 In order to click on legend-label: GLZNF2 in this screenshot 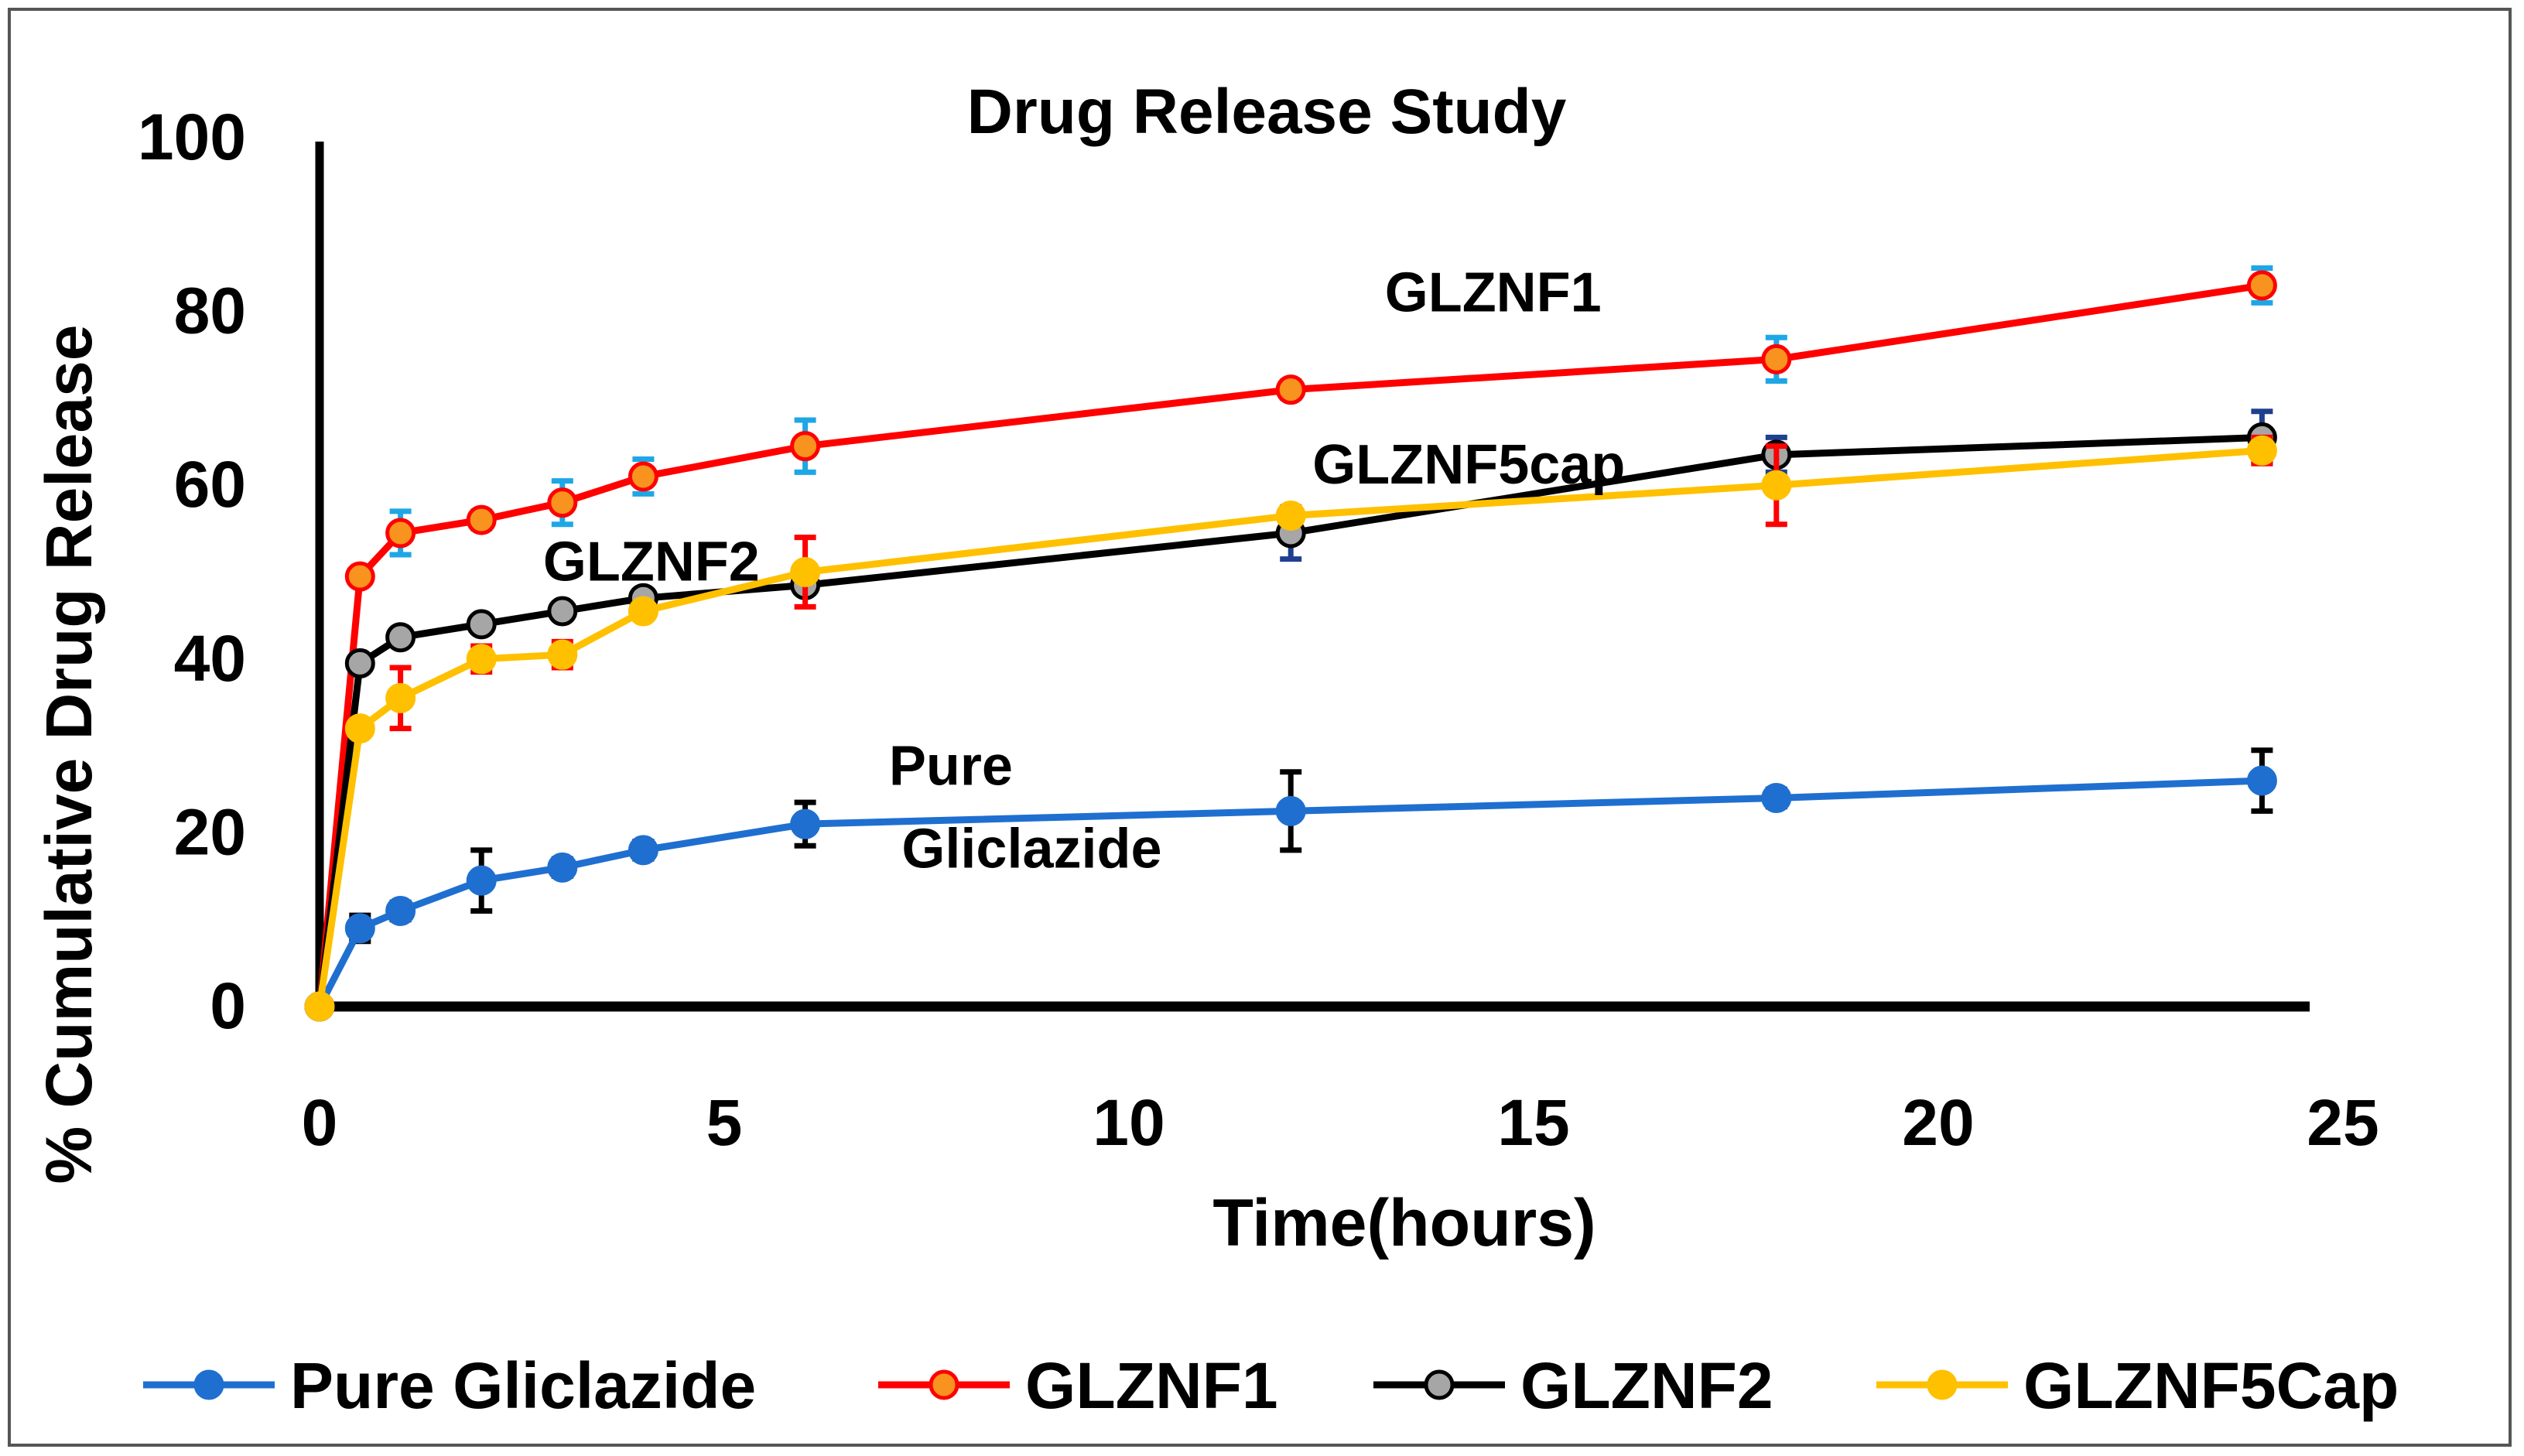, I will do `click(1646, 1385)`.